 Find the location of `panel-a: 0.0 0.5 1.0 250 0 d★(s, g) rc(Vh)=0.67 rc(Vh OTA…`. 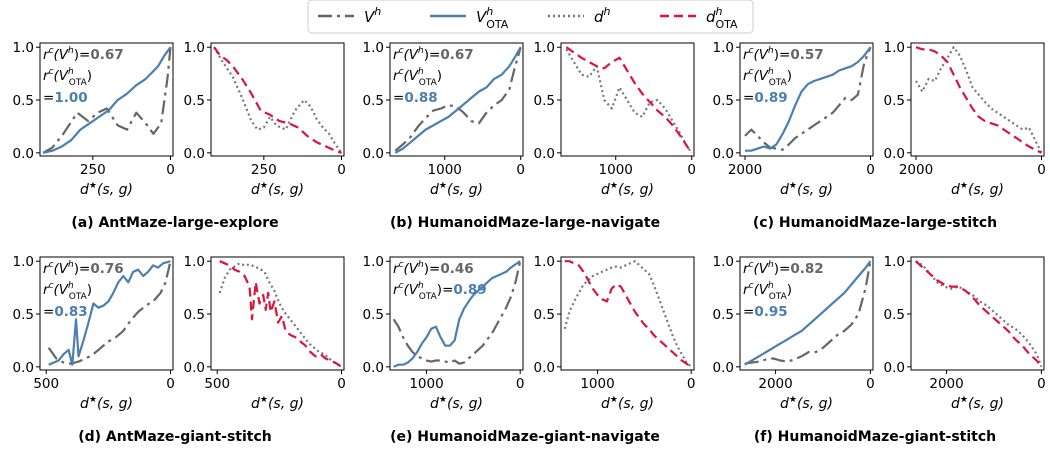

panel-a: 0.0 0.5 1.0 250 0 d★(s, g) rc(Vh)=0.67 rc(Vh OTA… is located at coordinates (179, 135).